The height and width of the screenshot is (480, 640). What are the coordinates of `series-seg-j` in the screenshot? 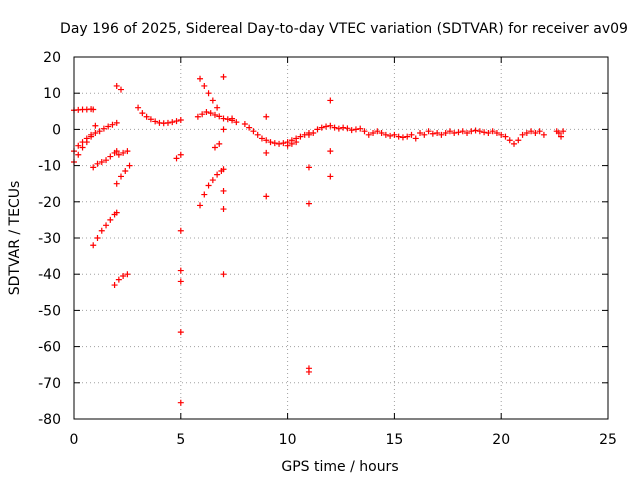 It's located at (159, 115).